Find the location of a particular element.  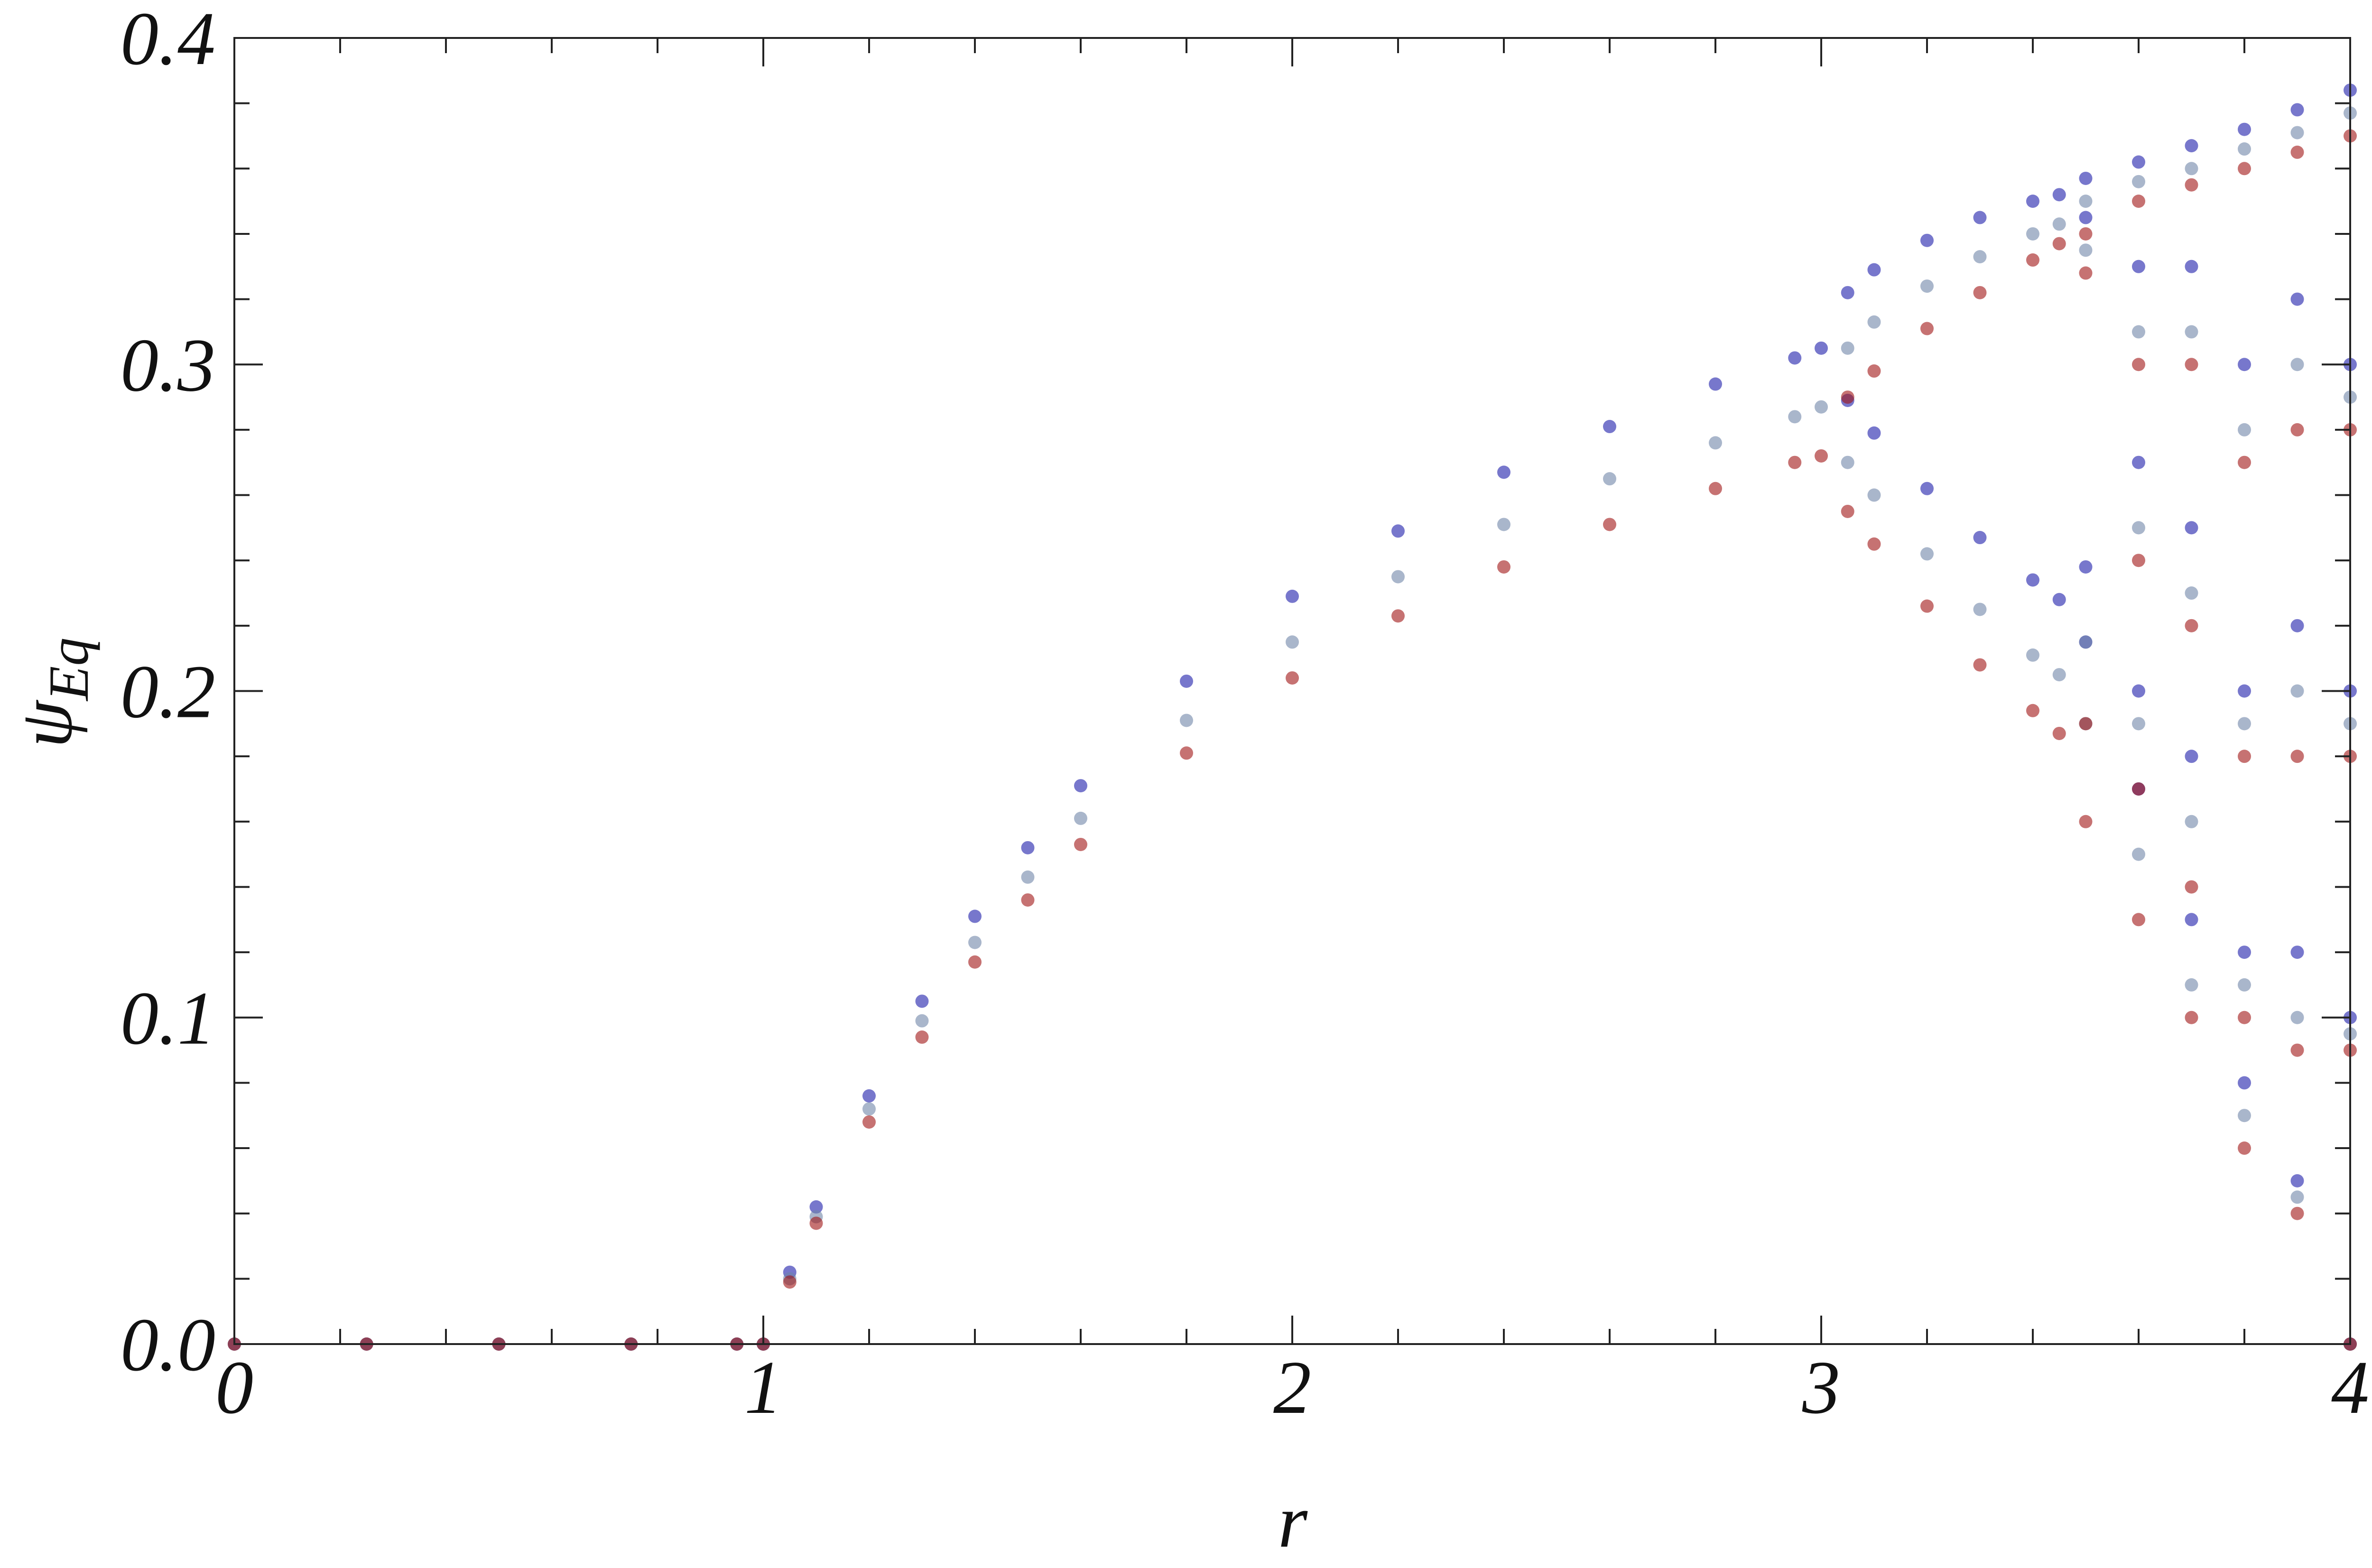

x-tick-label: 4 is located at coordinates (2350, 1387).